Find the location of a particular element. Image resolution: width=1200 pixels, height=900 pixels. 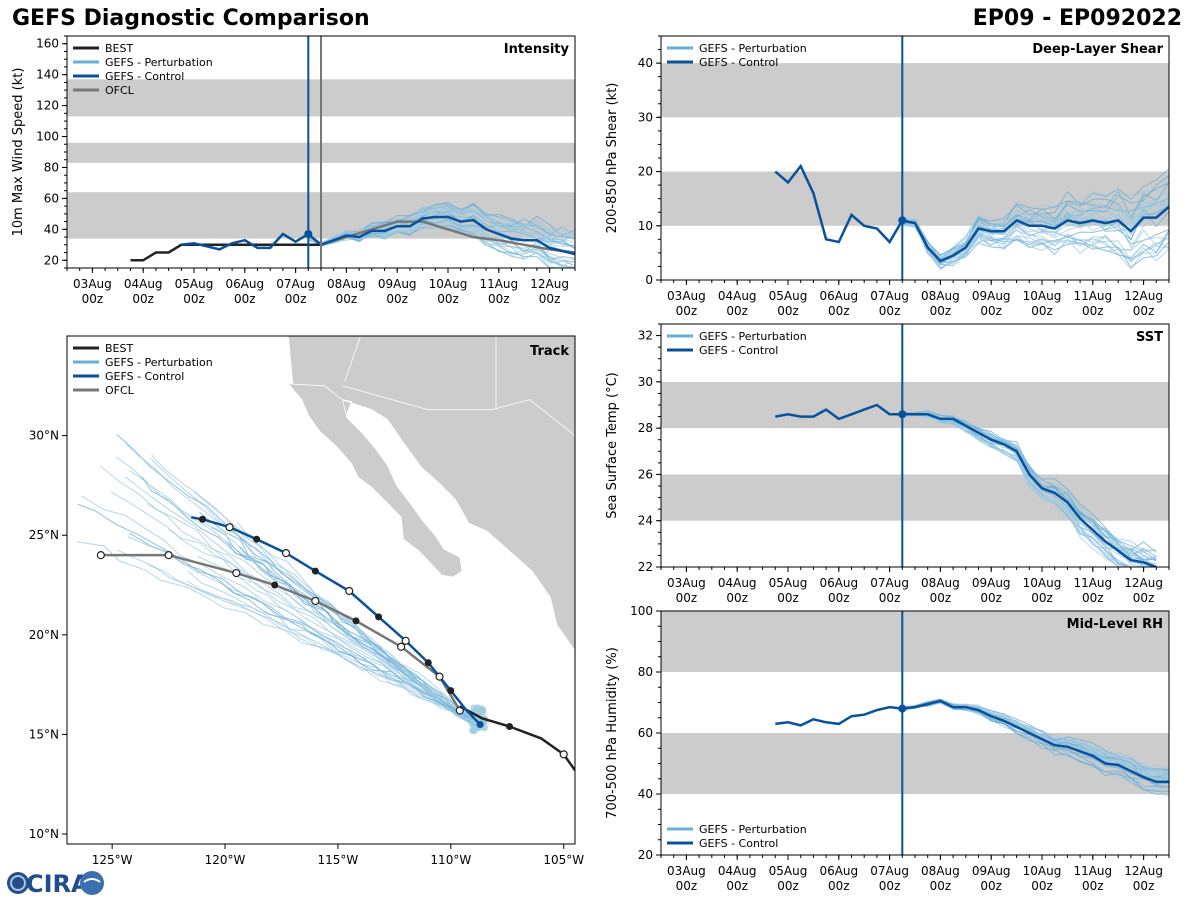

shear-xtick-day: 07Aug is located at coordinates (889, 296).